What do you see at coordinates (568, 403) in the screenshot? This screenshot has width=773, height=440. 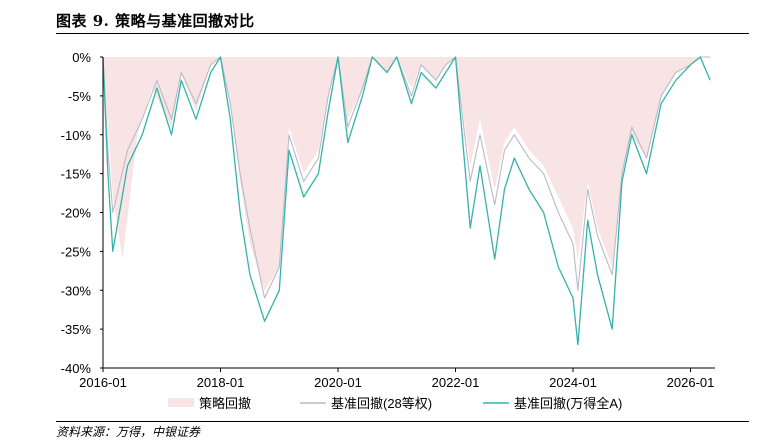 I see `legend-label: 基准回撤(万得全A)` at bounding box center [568, 403].